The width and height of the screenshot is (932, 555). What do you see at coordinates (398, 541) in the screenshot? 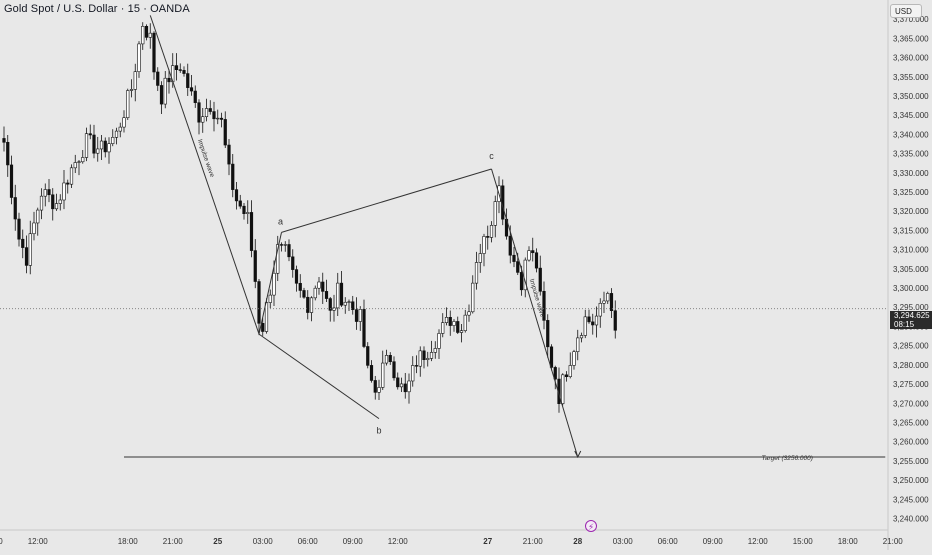
I see `x-tick-label: 12:00` at bounding box center [398, 541].